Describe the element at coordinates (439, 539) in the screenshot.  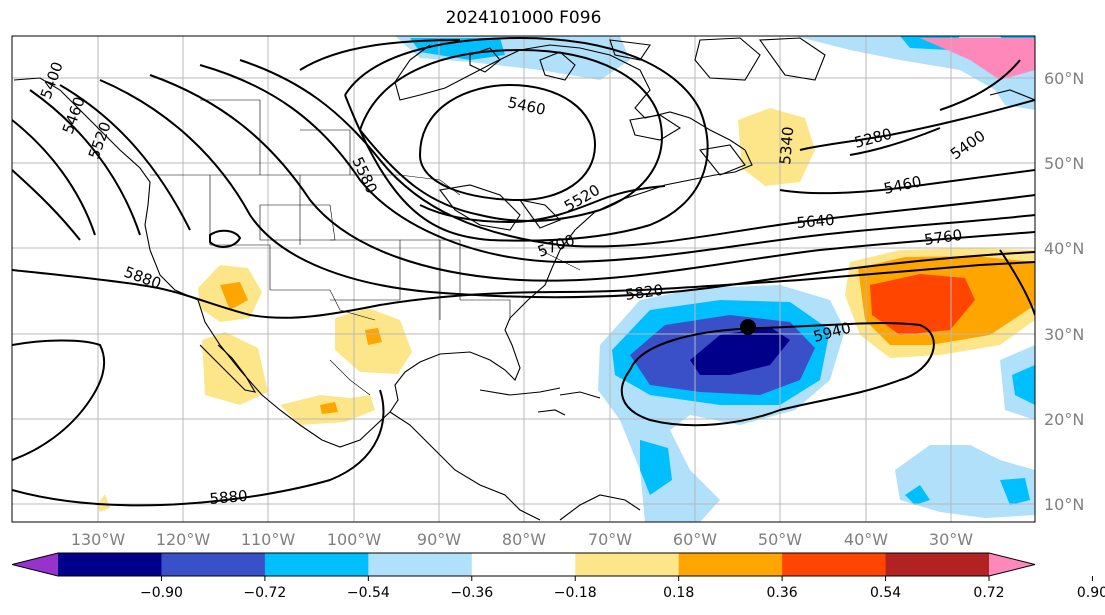
I see `lon-label: 90°W` at that location.